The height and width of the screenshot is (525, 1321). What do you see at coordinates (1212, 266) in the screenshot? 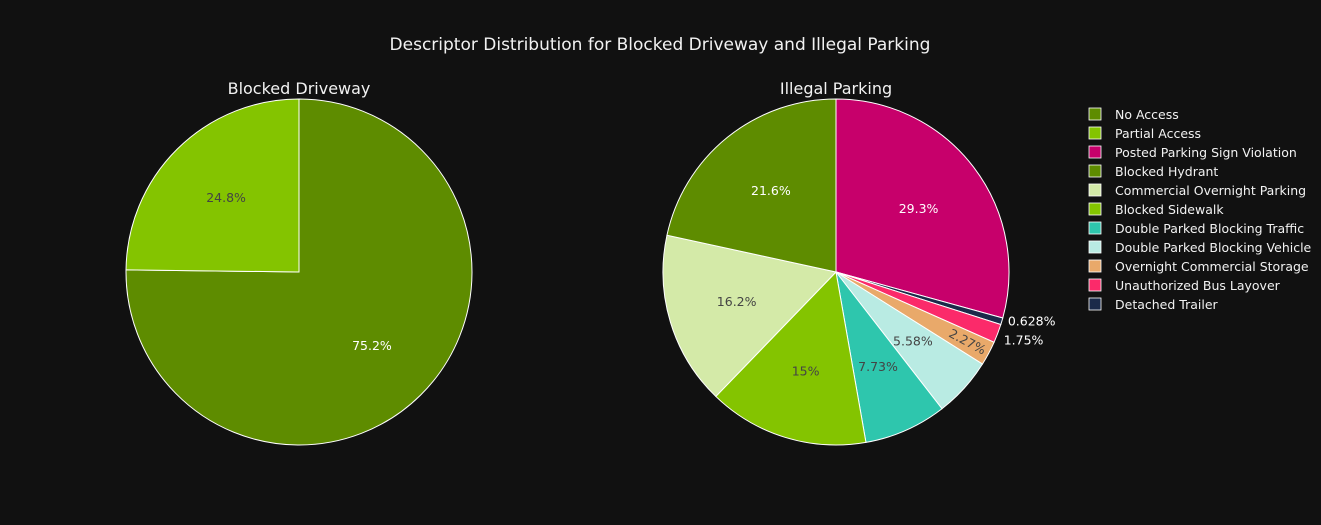
I see `legend-item-overnight-commercial-storage: Overnight Commercial Storage` at bounding box center [1212, 266].